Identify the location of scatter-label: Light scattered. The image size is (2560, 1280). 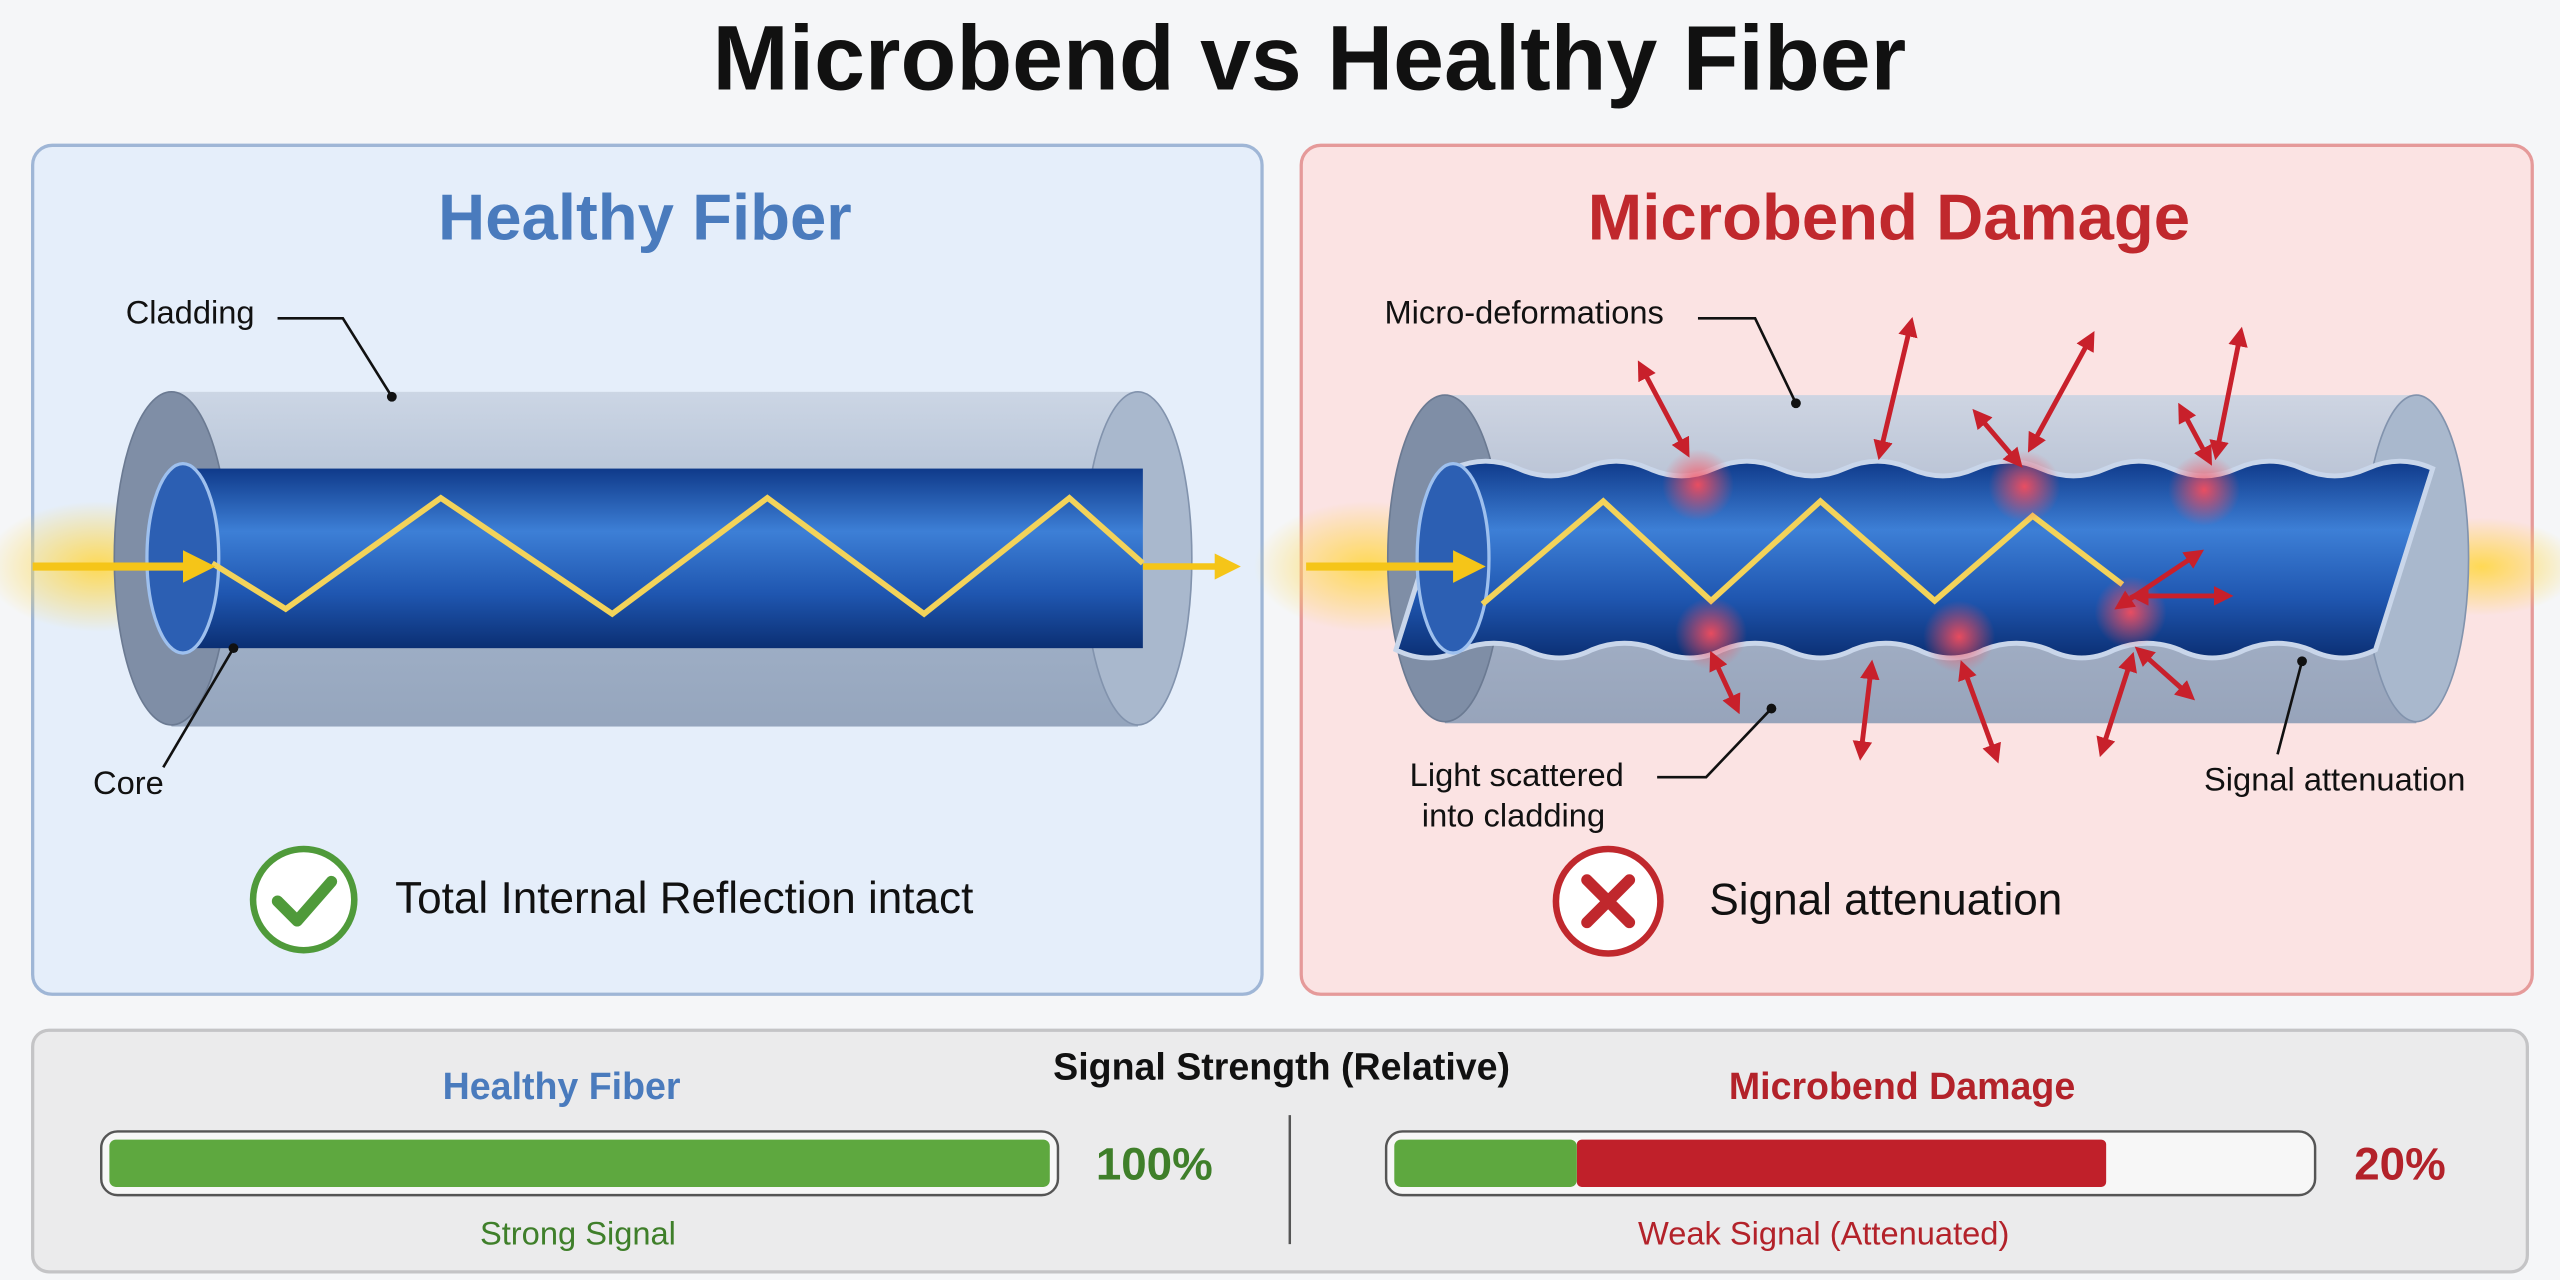
(1517, 774).